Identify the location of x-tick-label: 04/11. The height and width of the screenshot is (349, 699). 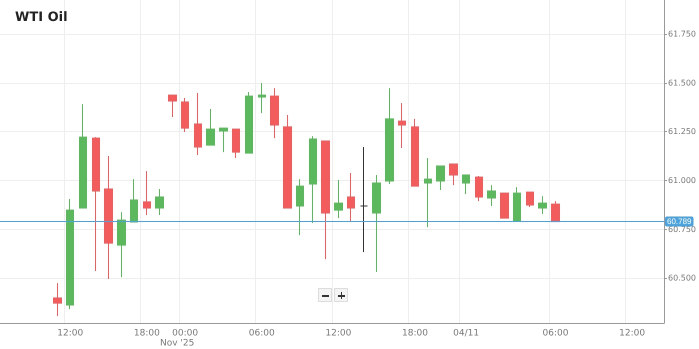
(466, 333).